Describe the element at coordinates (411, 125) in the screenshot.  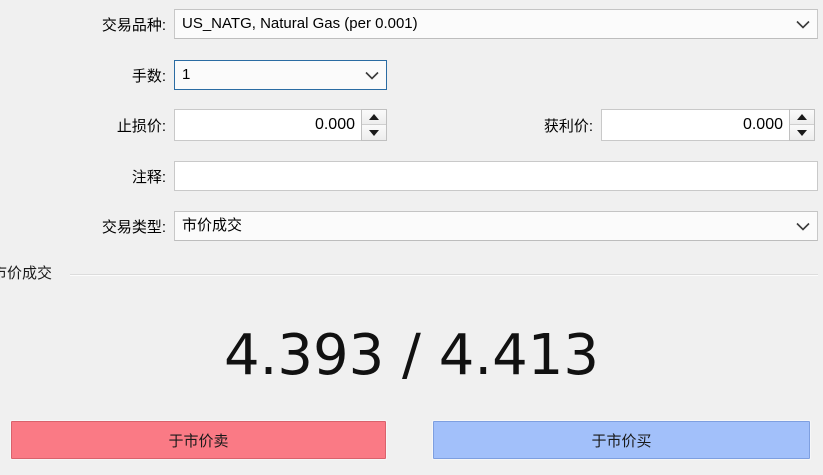
I see `stoploss-takeprofit-row: 止损价: 0.000 获利价: 0.000` at that location.